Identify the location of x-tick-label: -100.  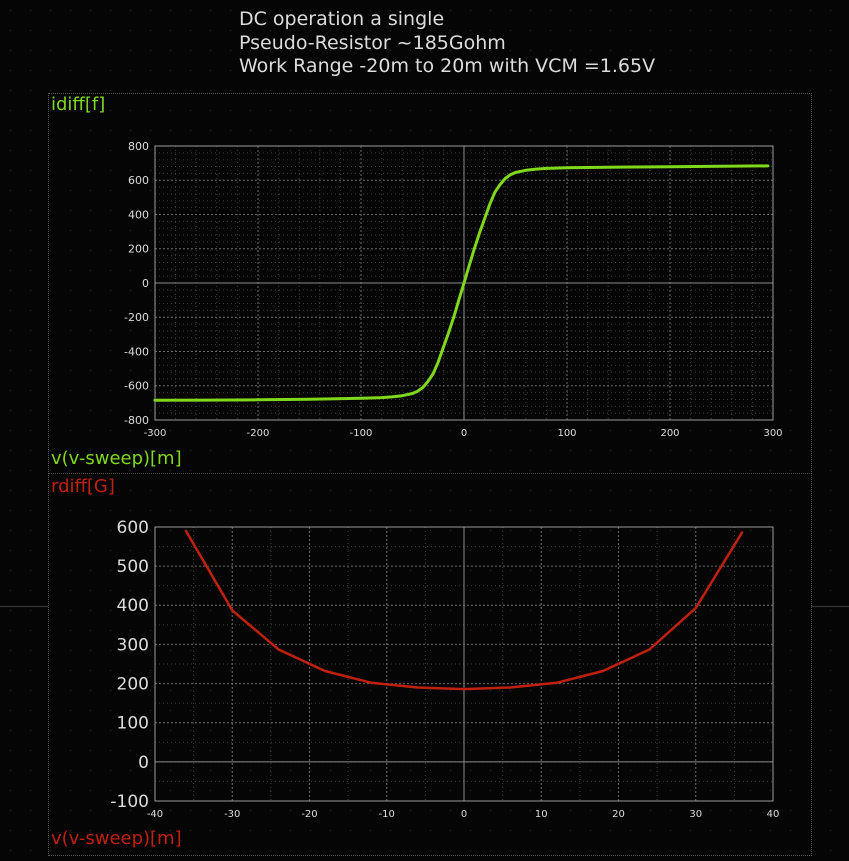
(361, 433).